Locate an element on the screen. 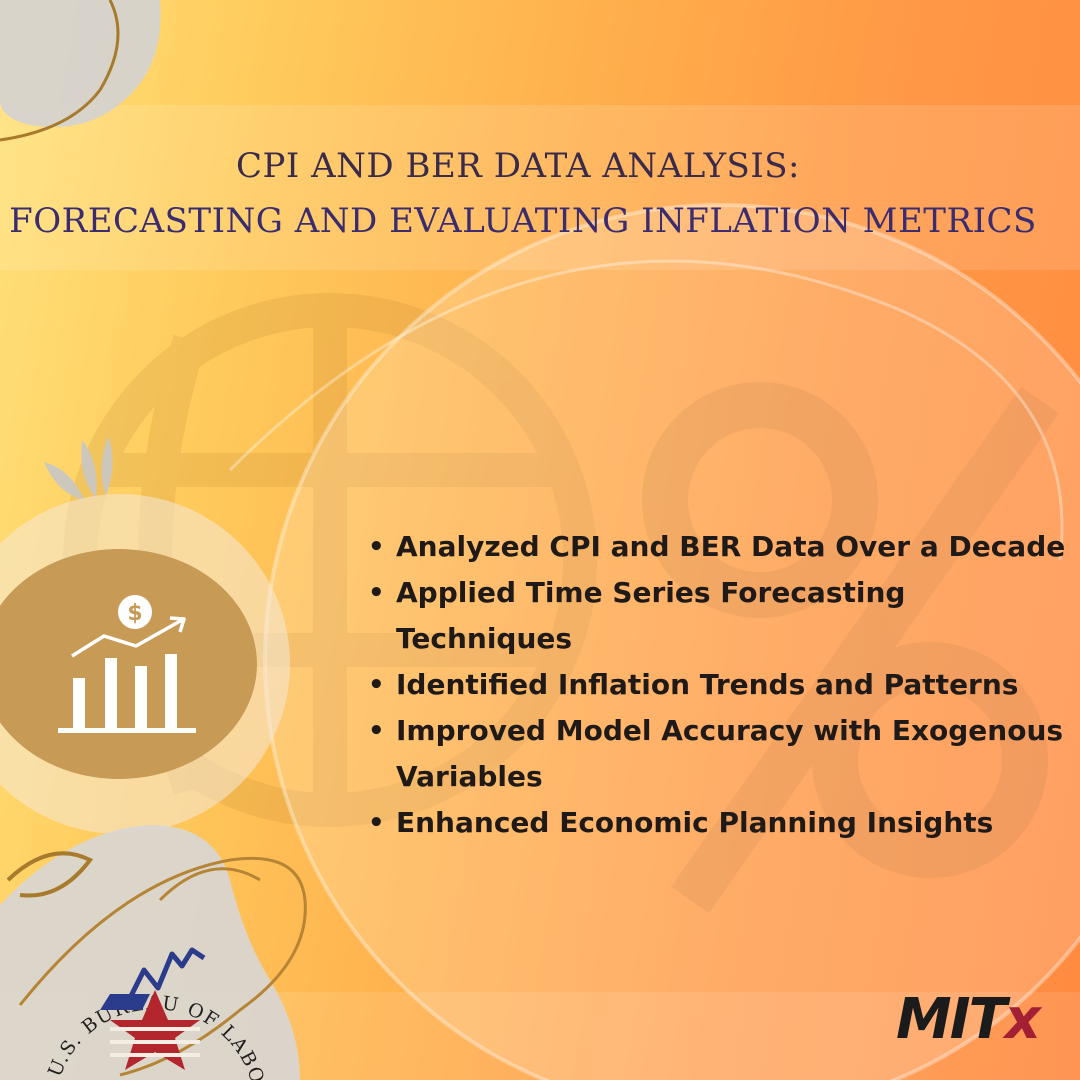  bottom-left-blob is located at coordinates (150, 952).